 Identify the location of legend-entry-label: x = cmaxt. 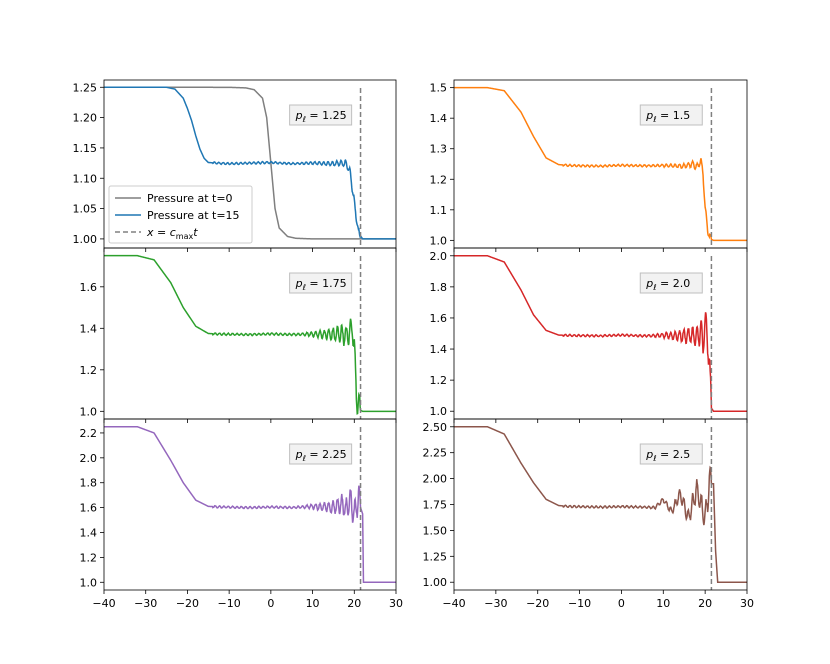
(172, 233).